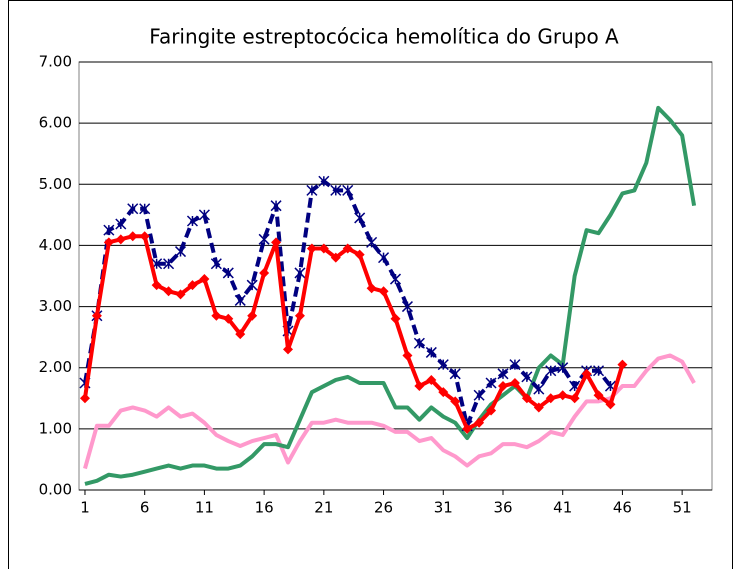  Describe the element at coordinates (264, 508) in the screenshot. I see `x-tick-label: 16` at that location.